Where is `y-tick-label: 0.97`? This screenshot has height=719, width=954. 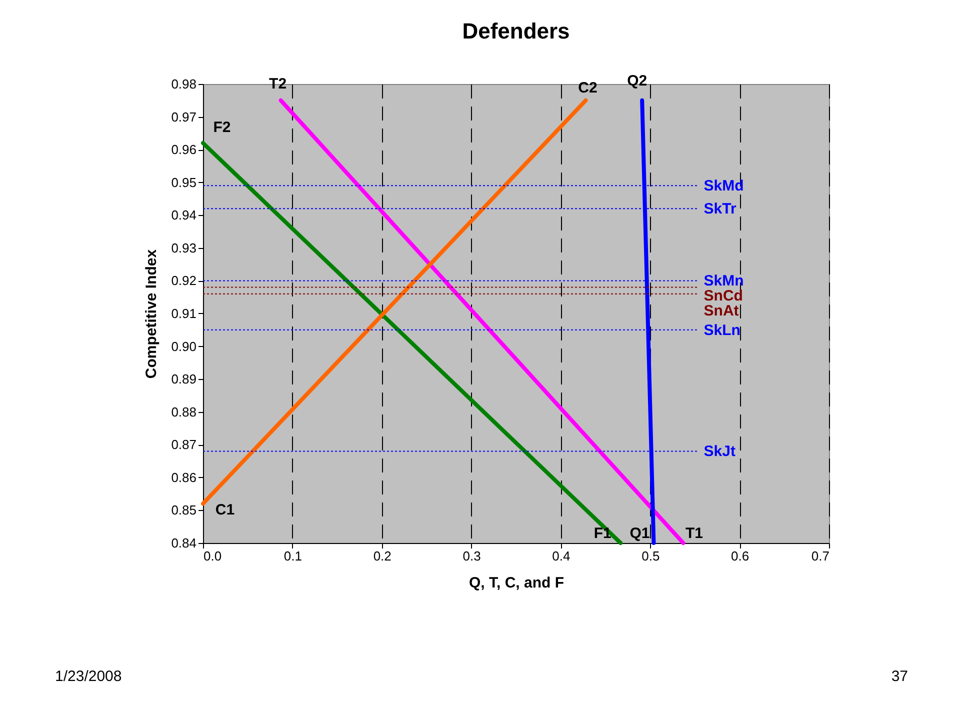
y-tick-label: 0.97 is located at coordinates (183, 116).